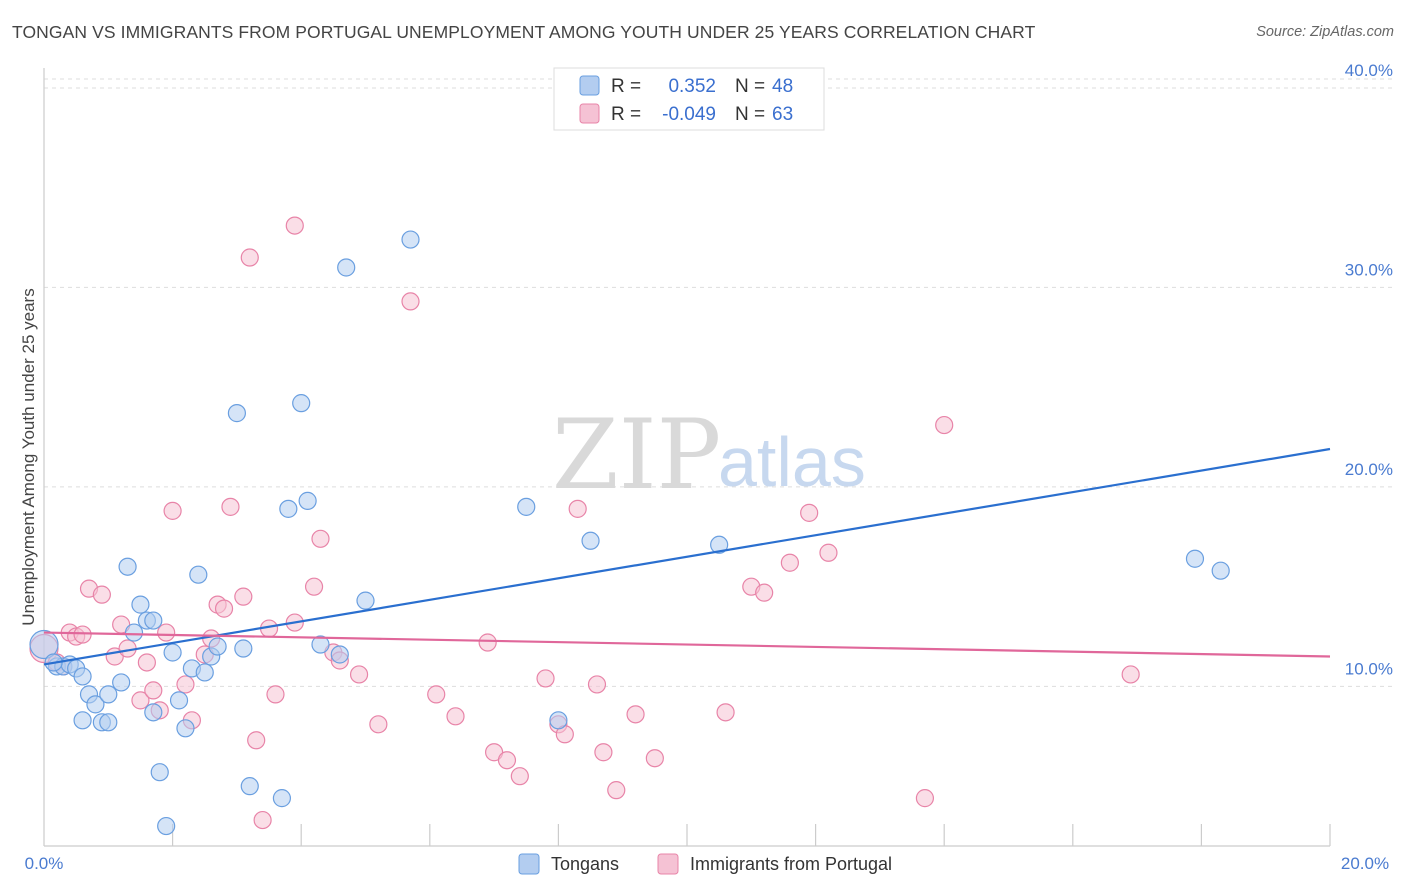 This screenshot has width=1406, height=892. Describe the element at coordinates (589, 85) in the screenshot. I see `legend-swatch-tongans` at that location.